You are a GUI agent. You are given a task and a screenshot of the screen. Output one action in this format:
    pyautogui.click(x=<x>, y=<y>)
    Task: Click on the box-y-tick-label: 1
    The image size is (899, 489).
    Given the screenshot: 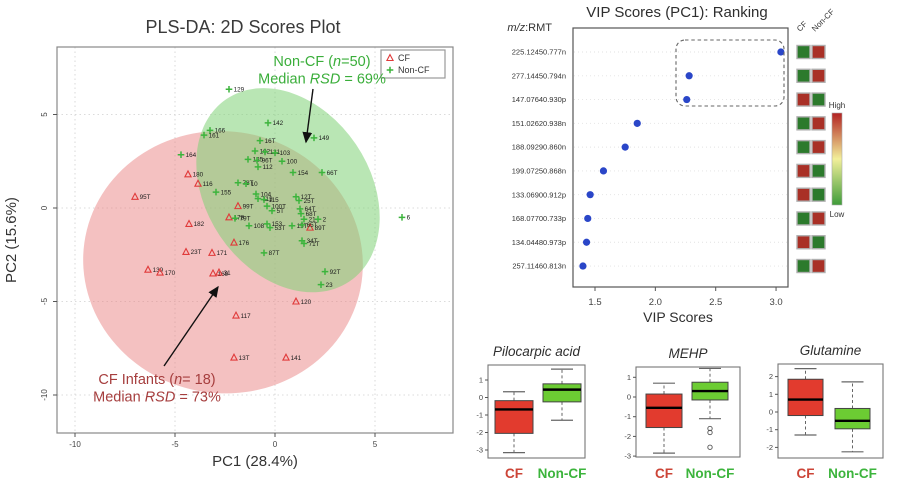 What is the action you would take?
    pyautogui.click(x=629, y=377)
    